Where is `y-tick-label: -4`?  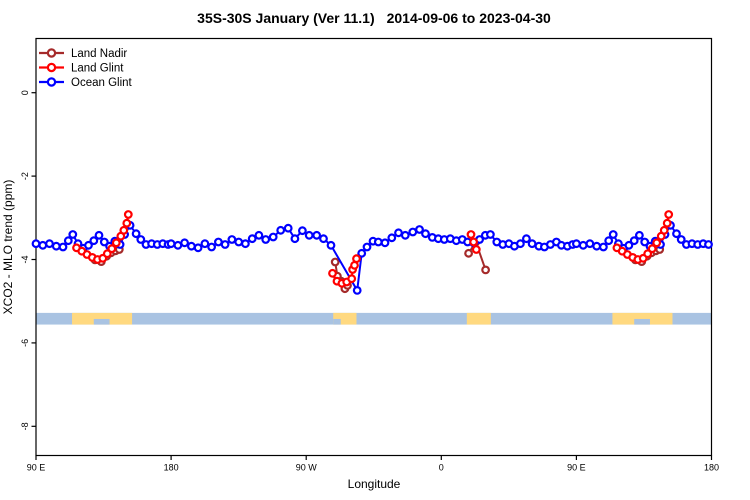
y-tick-label: -4 is located at coordinates (25, 260).